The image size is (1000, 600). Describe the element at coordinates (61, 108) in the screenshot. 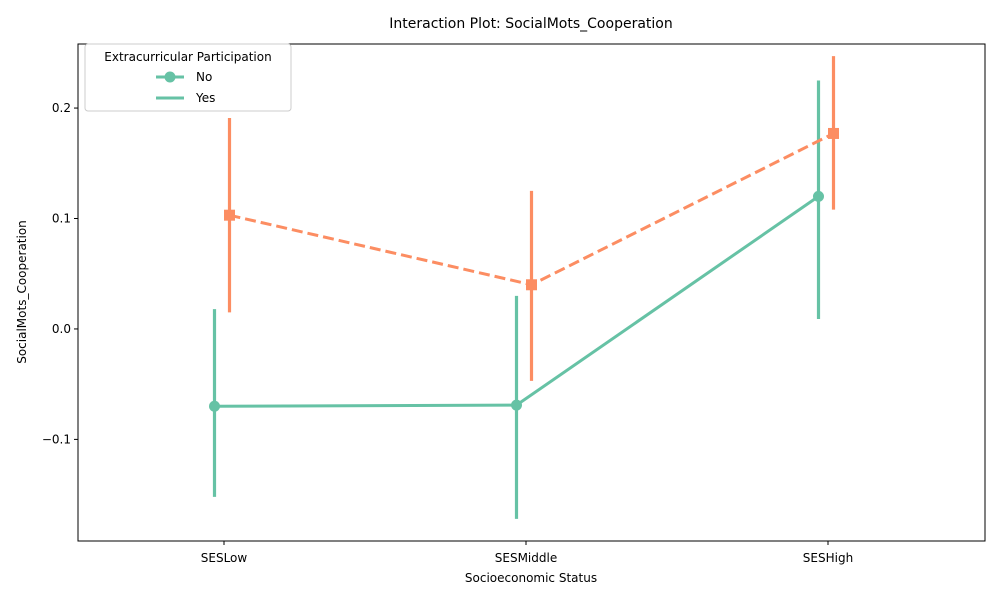

I see `y-tick-label: 0.2` at that location.